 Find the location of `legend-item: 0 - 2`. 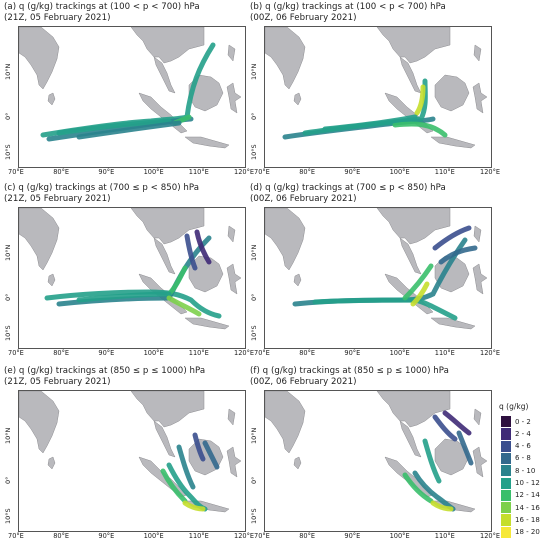

legend-item: 0 - 2 is located at coordinates (523, 422).